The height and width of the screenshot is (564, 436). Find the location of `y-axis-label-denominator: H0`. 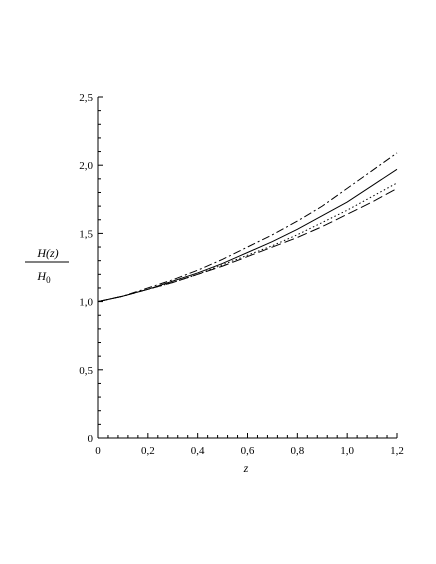

y-axis-label-denominator: H0 is located at coordinates (43, 277).